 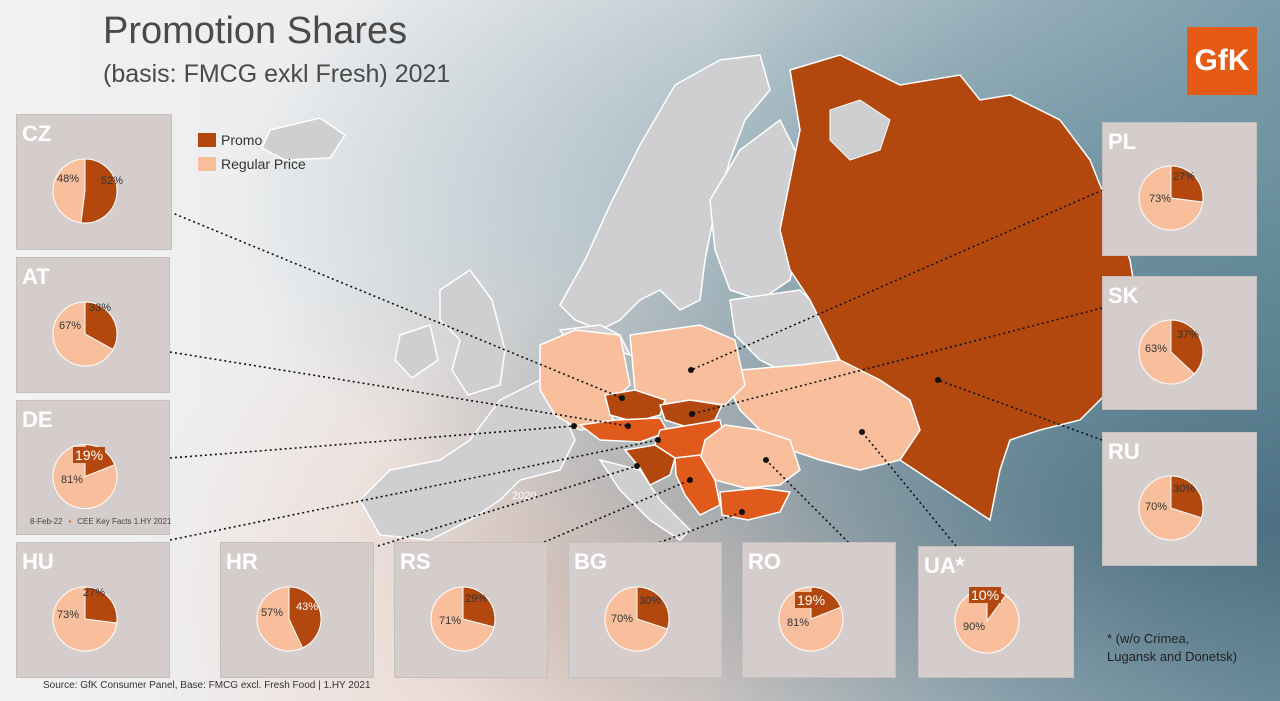 I want to click on panel-ru: RU 30% 70%, so click(x=1179, y=499).